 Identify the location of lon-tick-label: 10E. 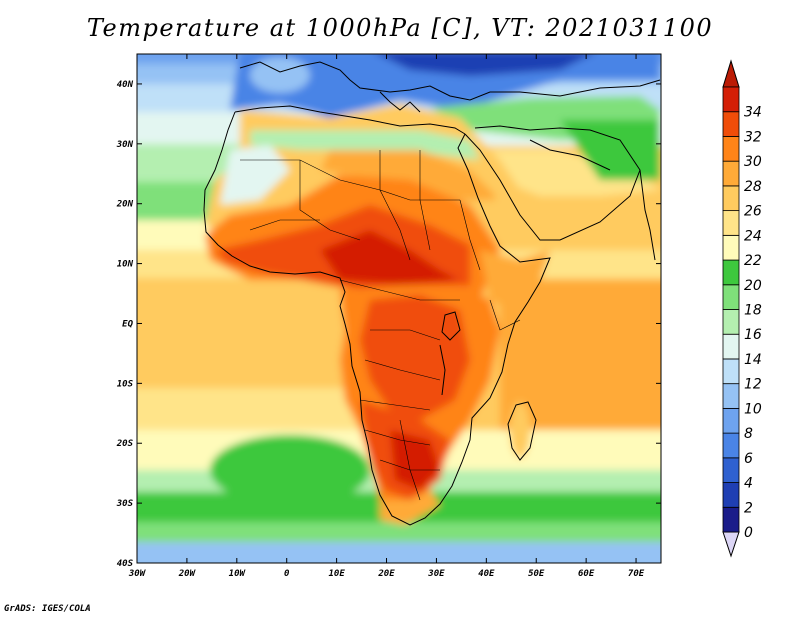
(336, 574).